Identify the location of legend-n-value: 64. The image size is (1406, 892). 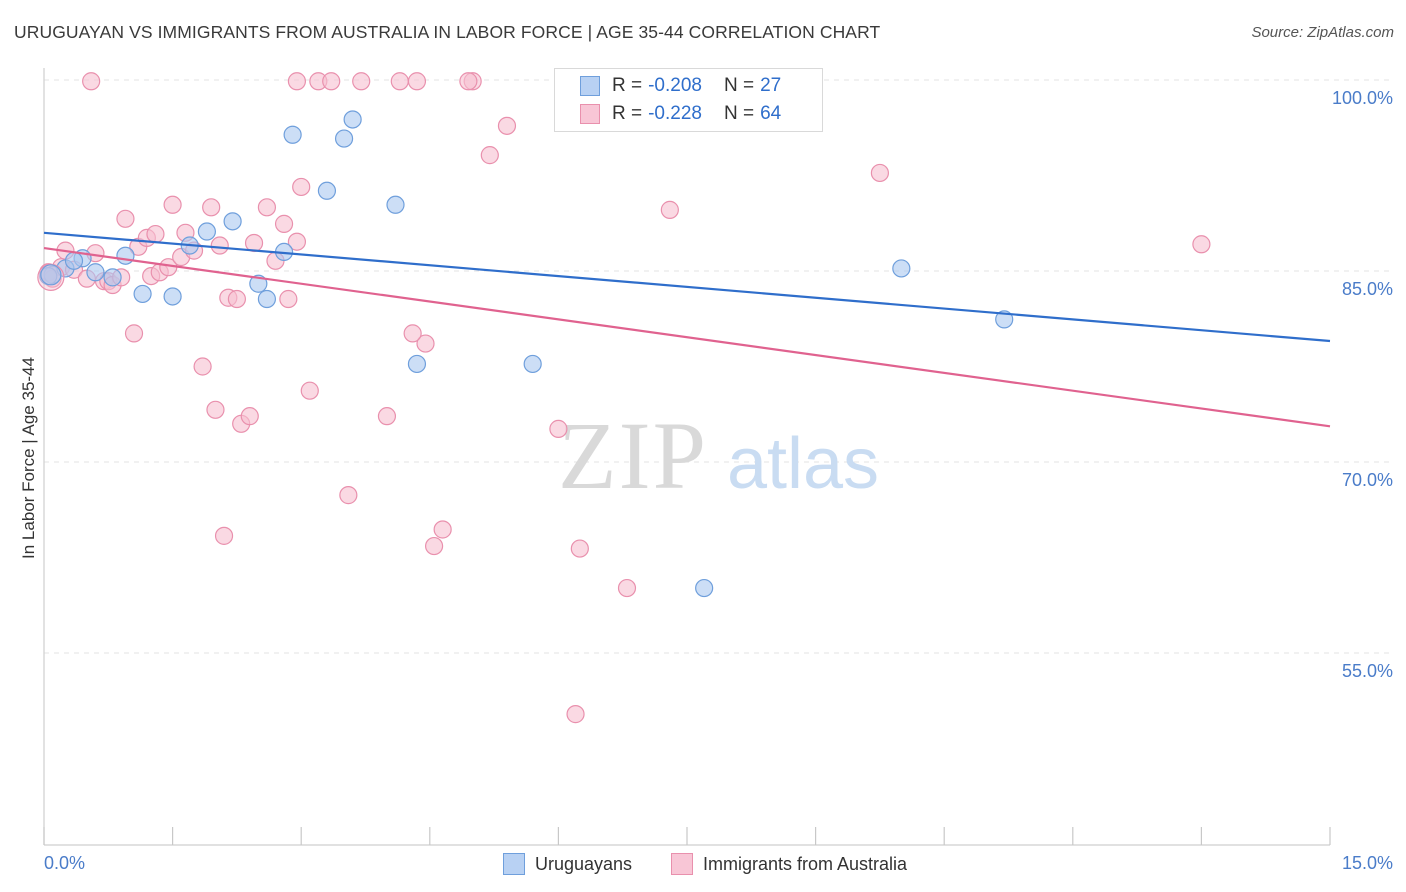
(771, 113).